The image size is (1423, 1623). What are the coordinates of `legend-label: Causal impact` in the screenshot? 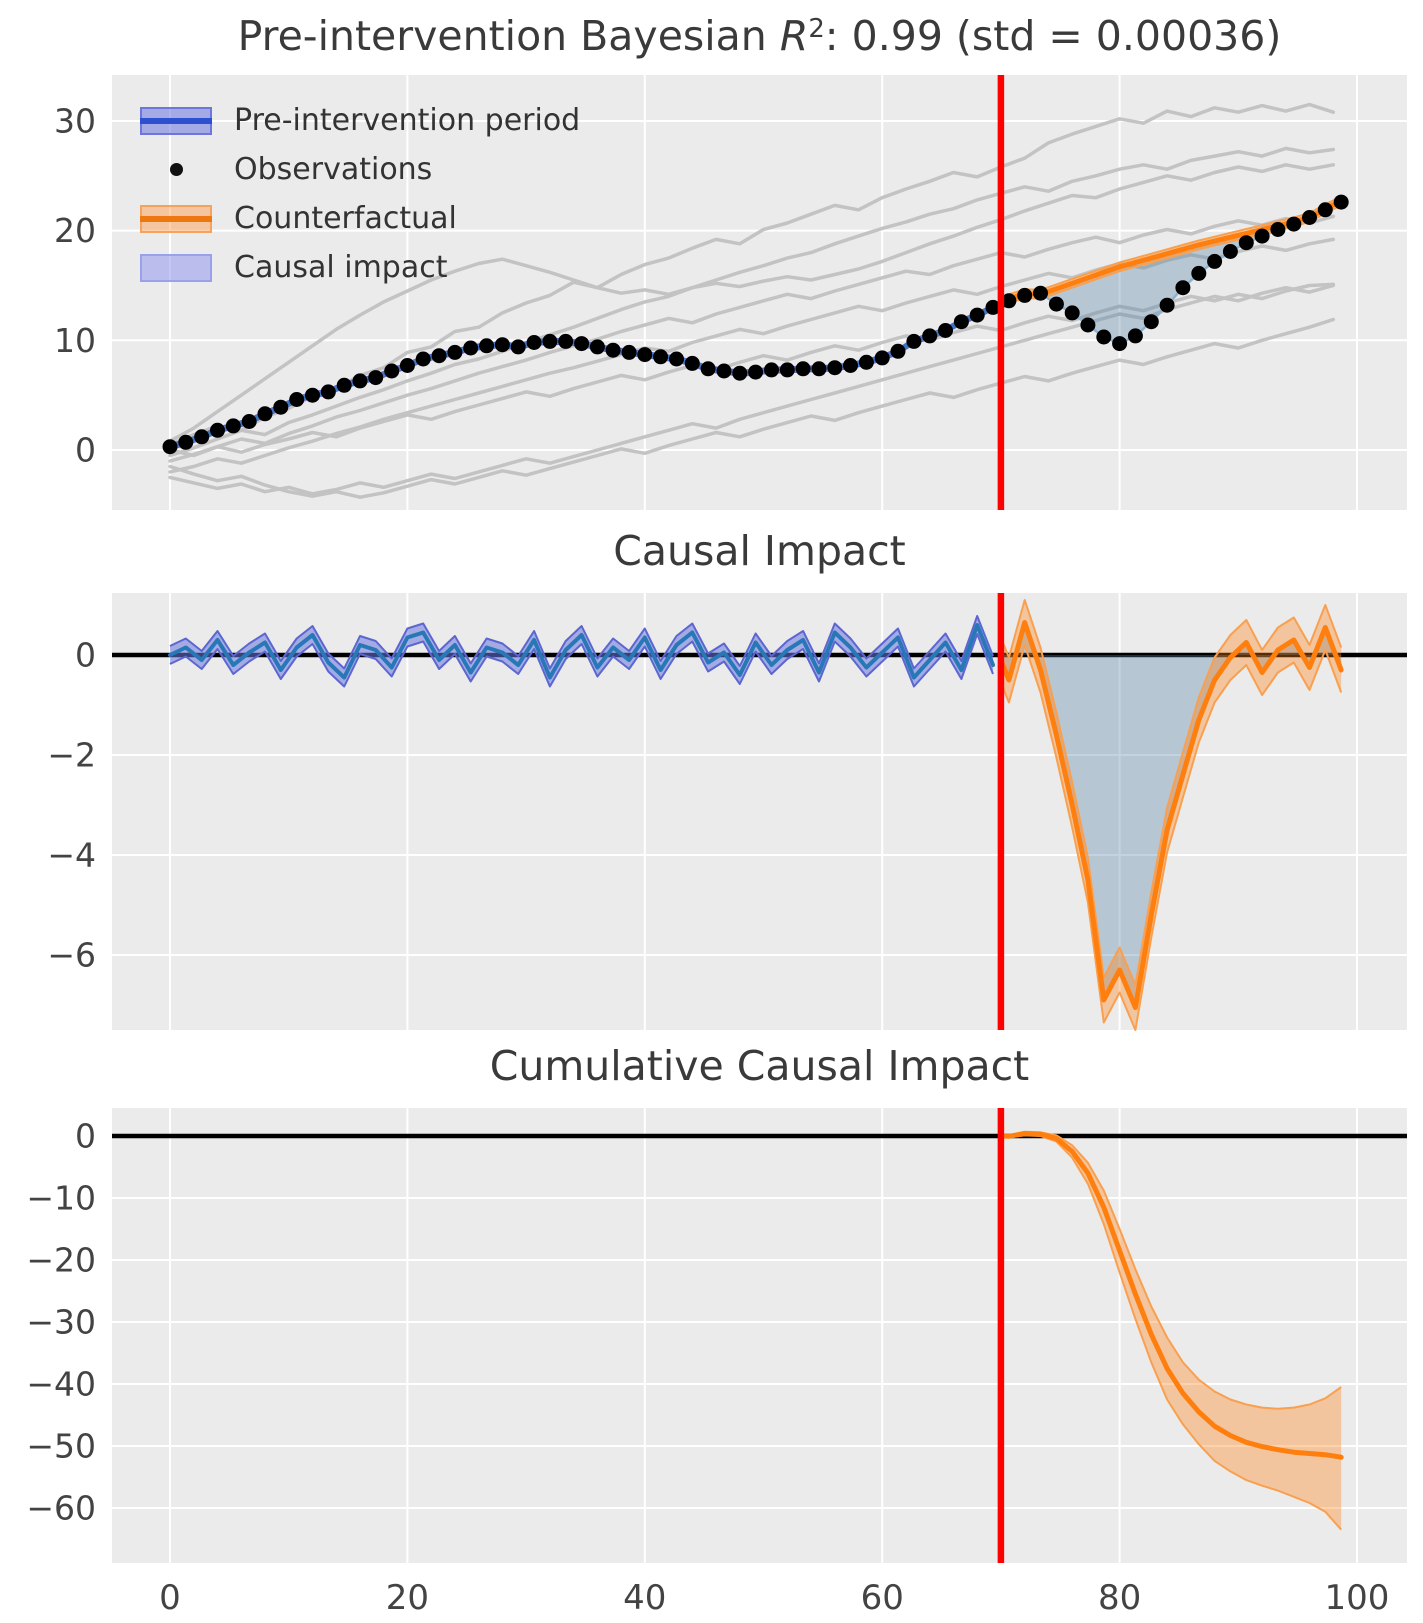 It's located at (341, 267).